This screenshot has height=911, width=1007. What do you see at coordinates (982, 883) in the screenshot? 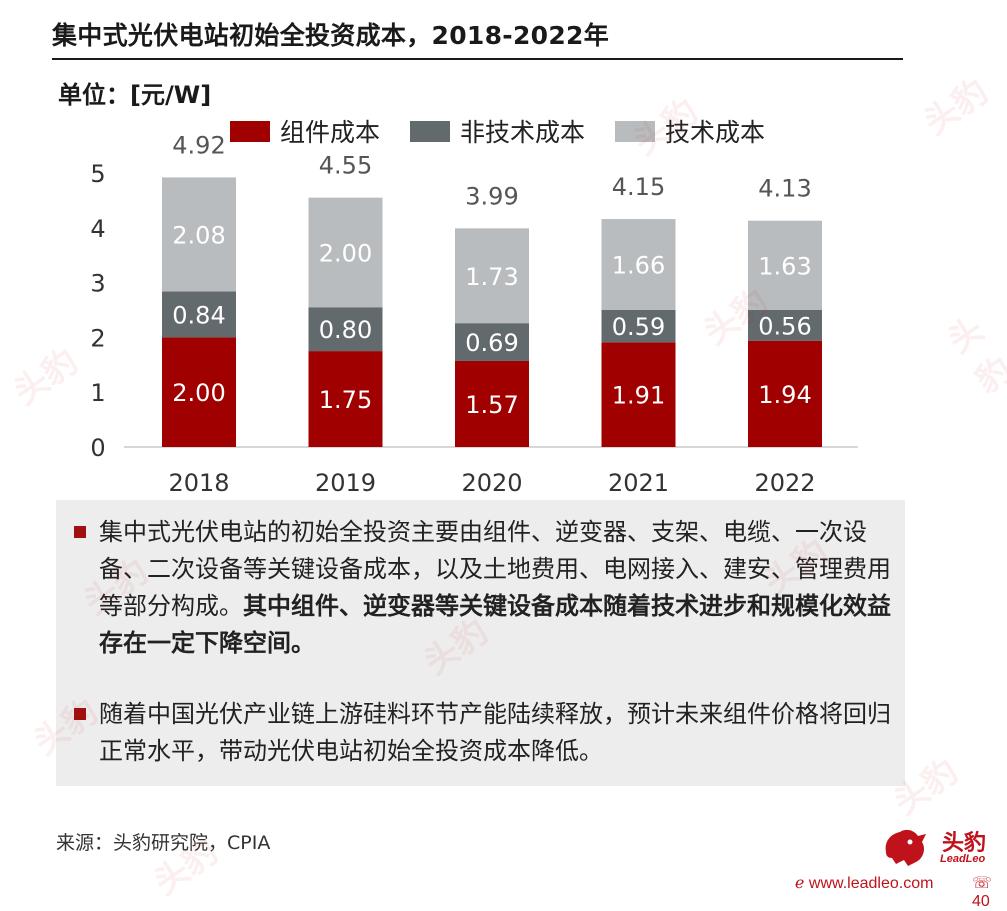
I see `phone-icon: ☏` at bounding box center [982, 883].